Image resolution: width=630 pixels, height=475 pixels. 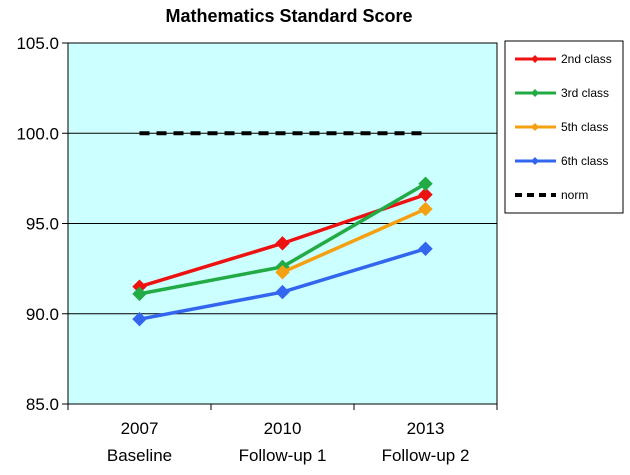 What do you see at coordinates (42, 314) in the screenshot?
I see `y-tick-label: 90.0` at bounding box center [42, 314].